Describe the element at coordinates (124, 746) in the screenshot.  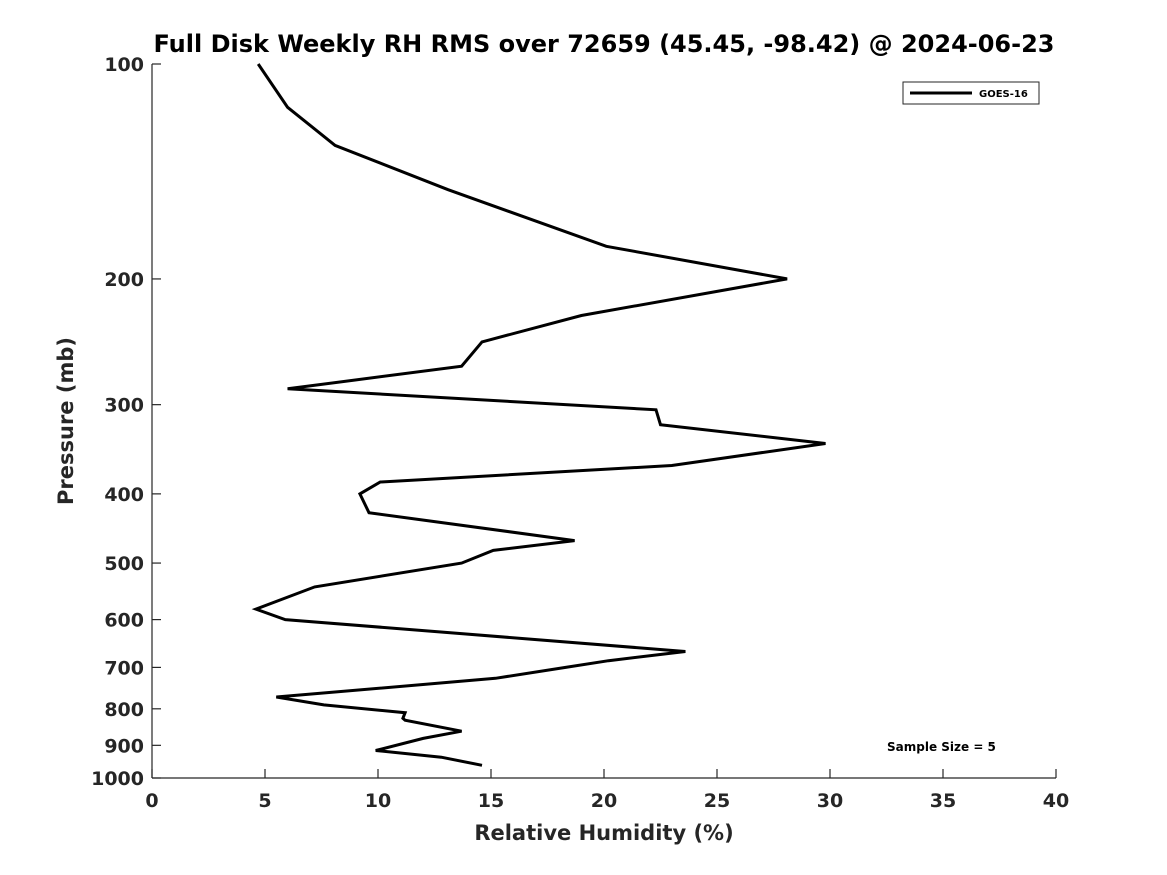
I see `y-tick-label: 900` at that location.